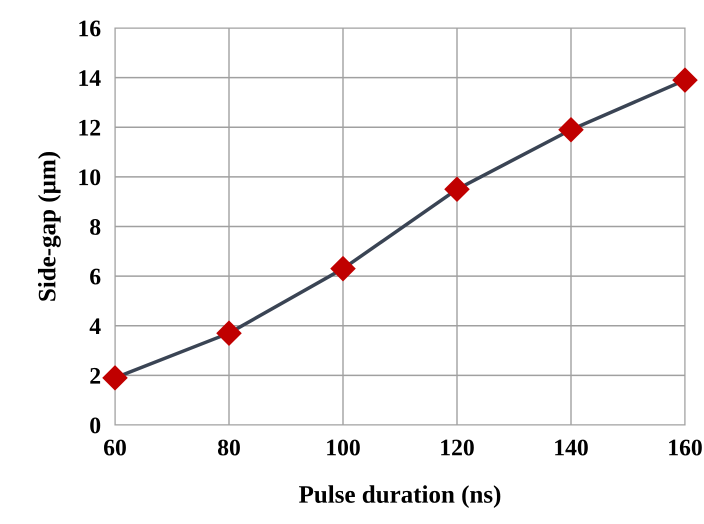 The width and height of the screenshot is (704, 524). What do you see at coordinates (49, 226) in the screenshot?
I see `y-axis-title: Side-gap (µm)` at bounding box center [49, 226].